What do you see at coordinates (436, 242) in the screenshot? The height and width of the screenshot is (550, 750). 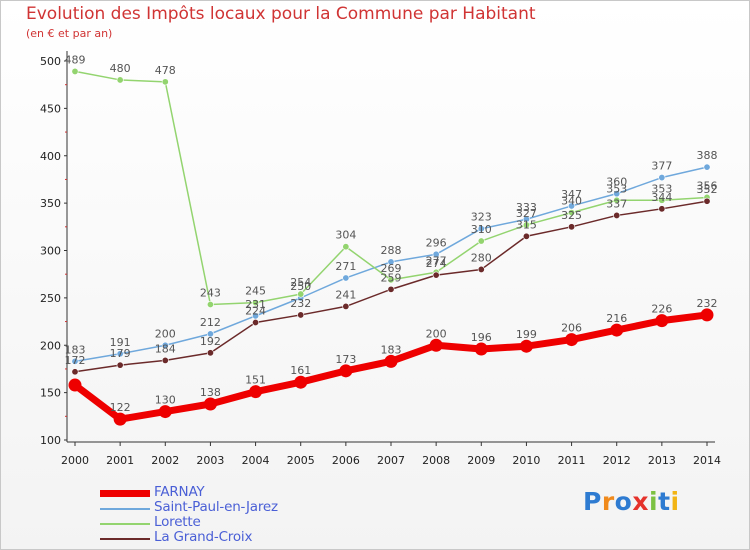 I see `data-label-saint-paul-en-jarez: 296` at bounding box center [436, 242].